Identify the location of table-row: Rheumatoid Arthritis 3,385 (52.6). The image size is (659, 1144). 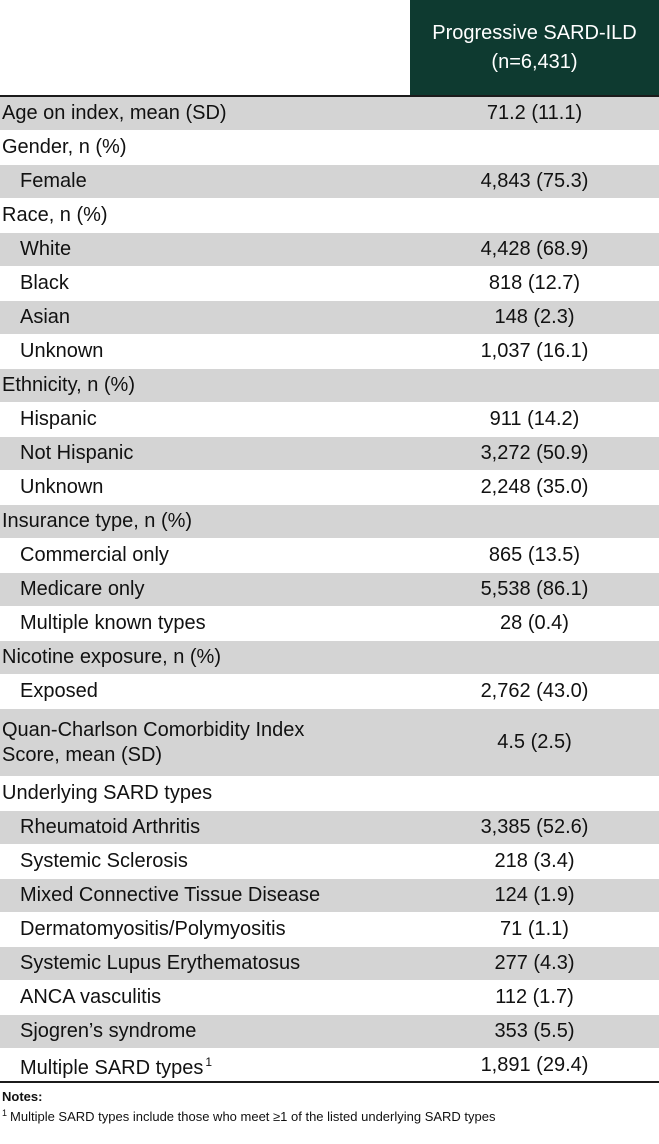
(329, 828).